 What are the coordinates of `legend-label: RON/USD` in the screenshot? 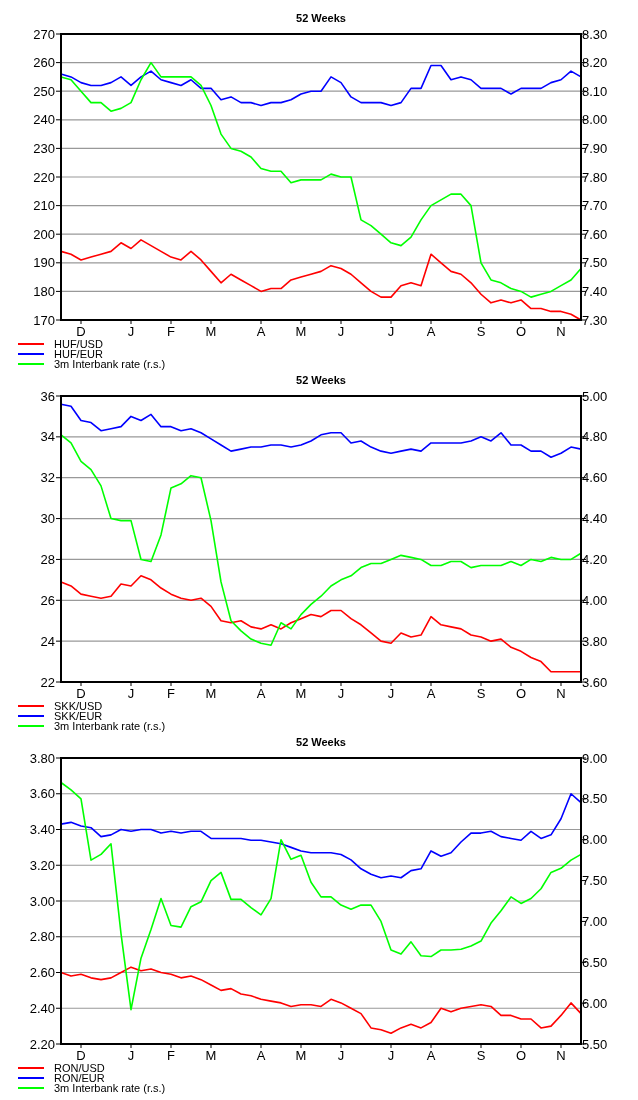 It's located at (79, 1067).